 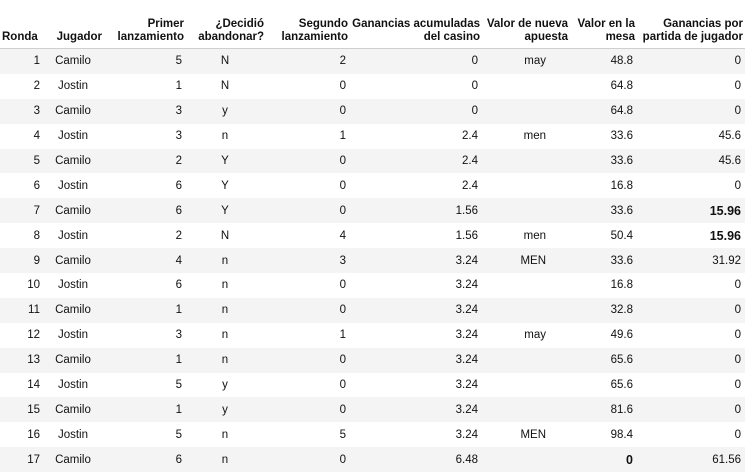 I want to click on cell-ronda: 2, so click(x=22, y=86).